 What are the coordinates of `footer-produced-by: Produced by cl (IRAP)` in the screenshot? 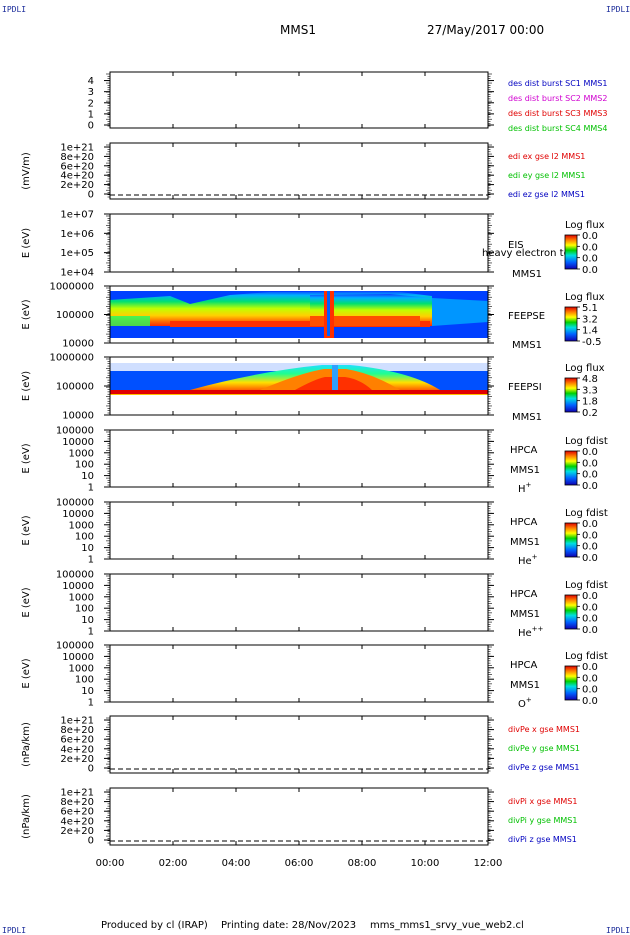 It's located at (154, 925).